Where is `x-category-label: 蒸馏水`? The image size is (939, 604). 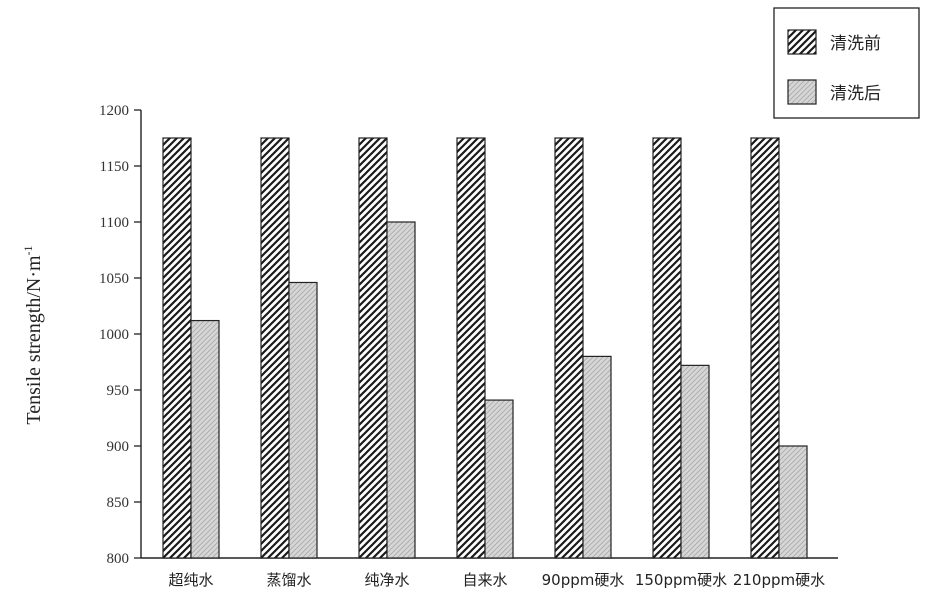
x-category-label: 蒸馏水 is located at coordinates (288, 580).